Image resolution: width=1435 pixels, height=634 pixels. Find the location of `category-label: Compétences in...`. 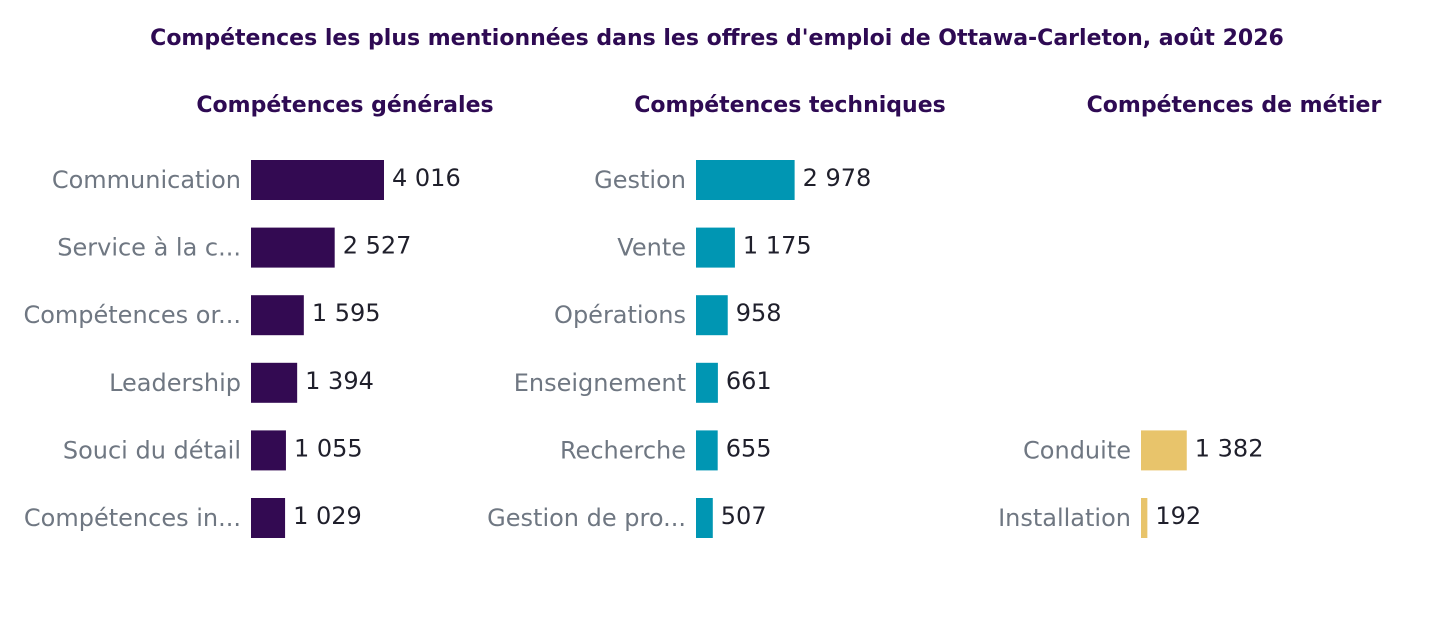

category-label: Compétences in... is located at coordinates (132, 518).